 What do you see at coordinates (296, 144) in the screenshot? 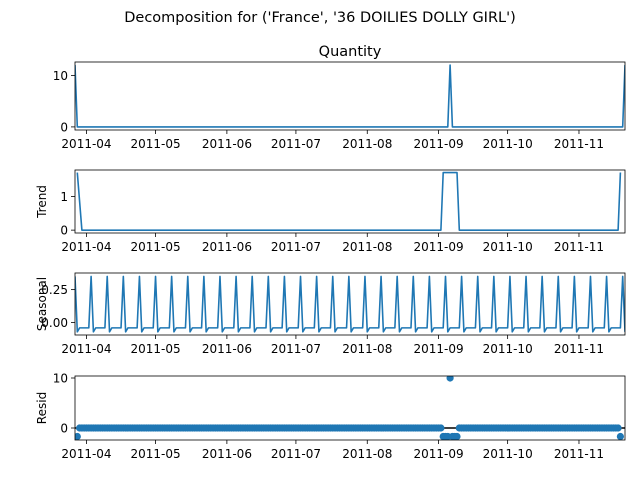
I see `x-tick-label-observed: 2011-07` at bounding box center [296, 144].